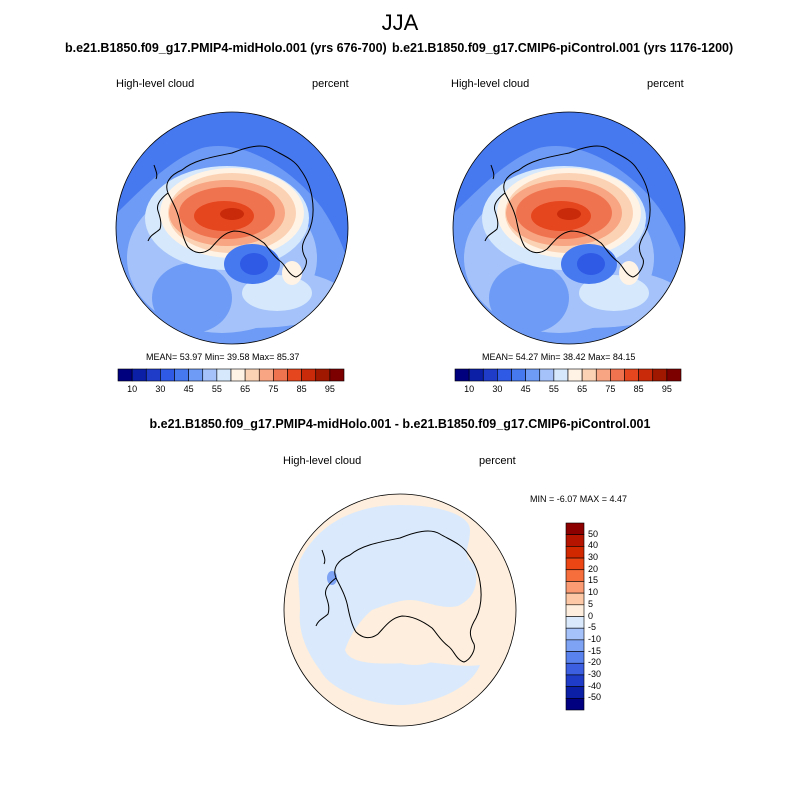  What do you see at coordinates (592, 627) in the screenshot?
I see `difference-colorbar-tick: -5` at bounding box center [592, 627].